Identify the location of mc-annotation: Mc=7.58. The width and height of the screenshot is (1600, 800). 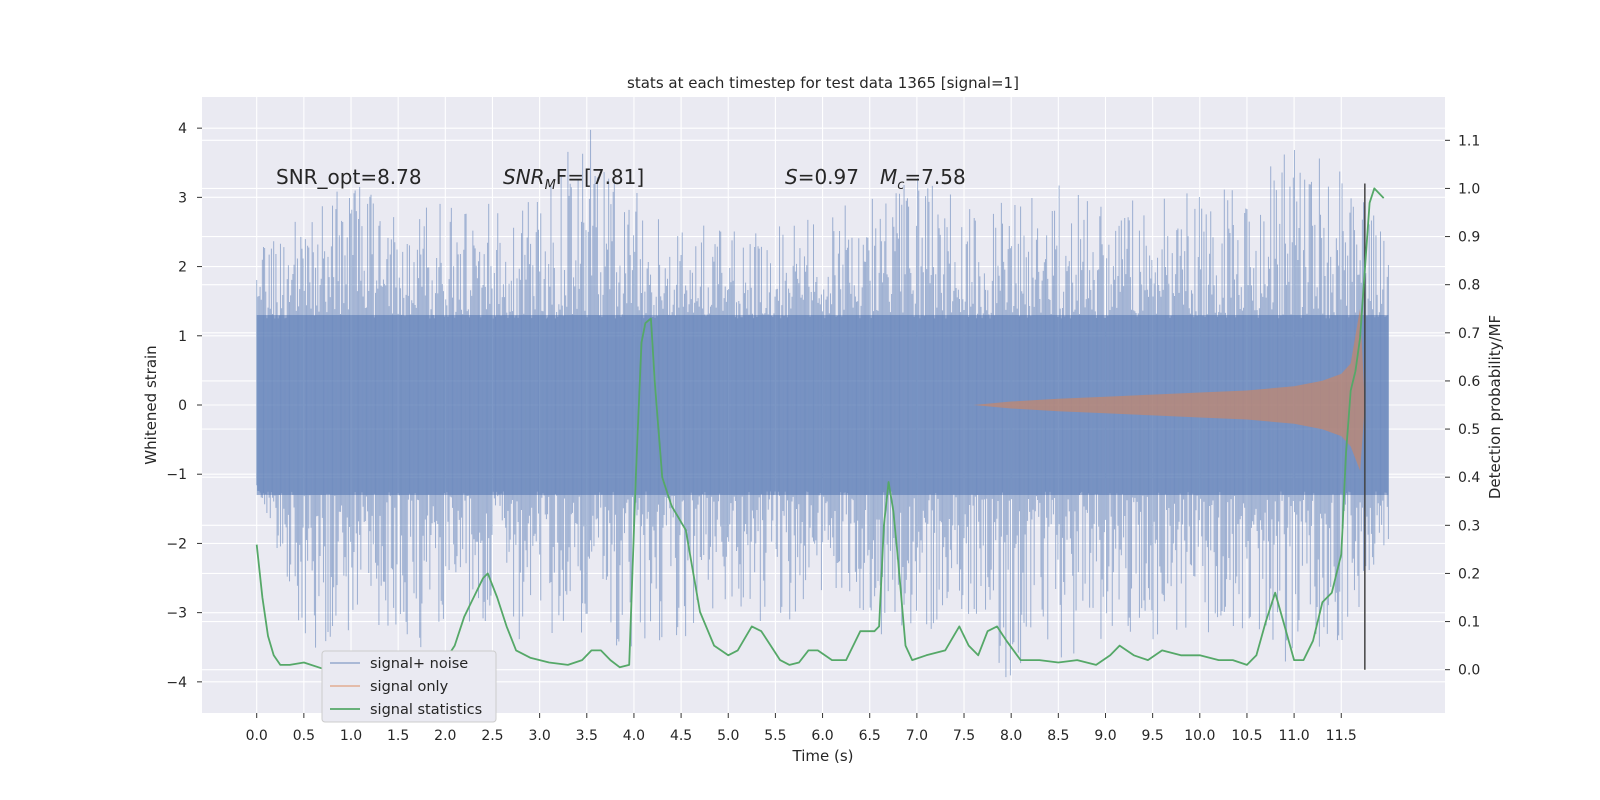
(923, 179).